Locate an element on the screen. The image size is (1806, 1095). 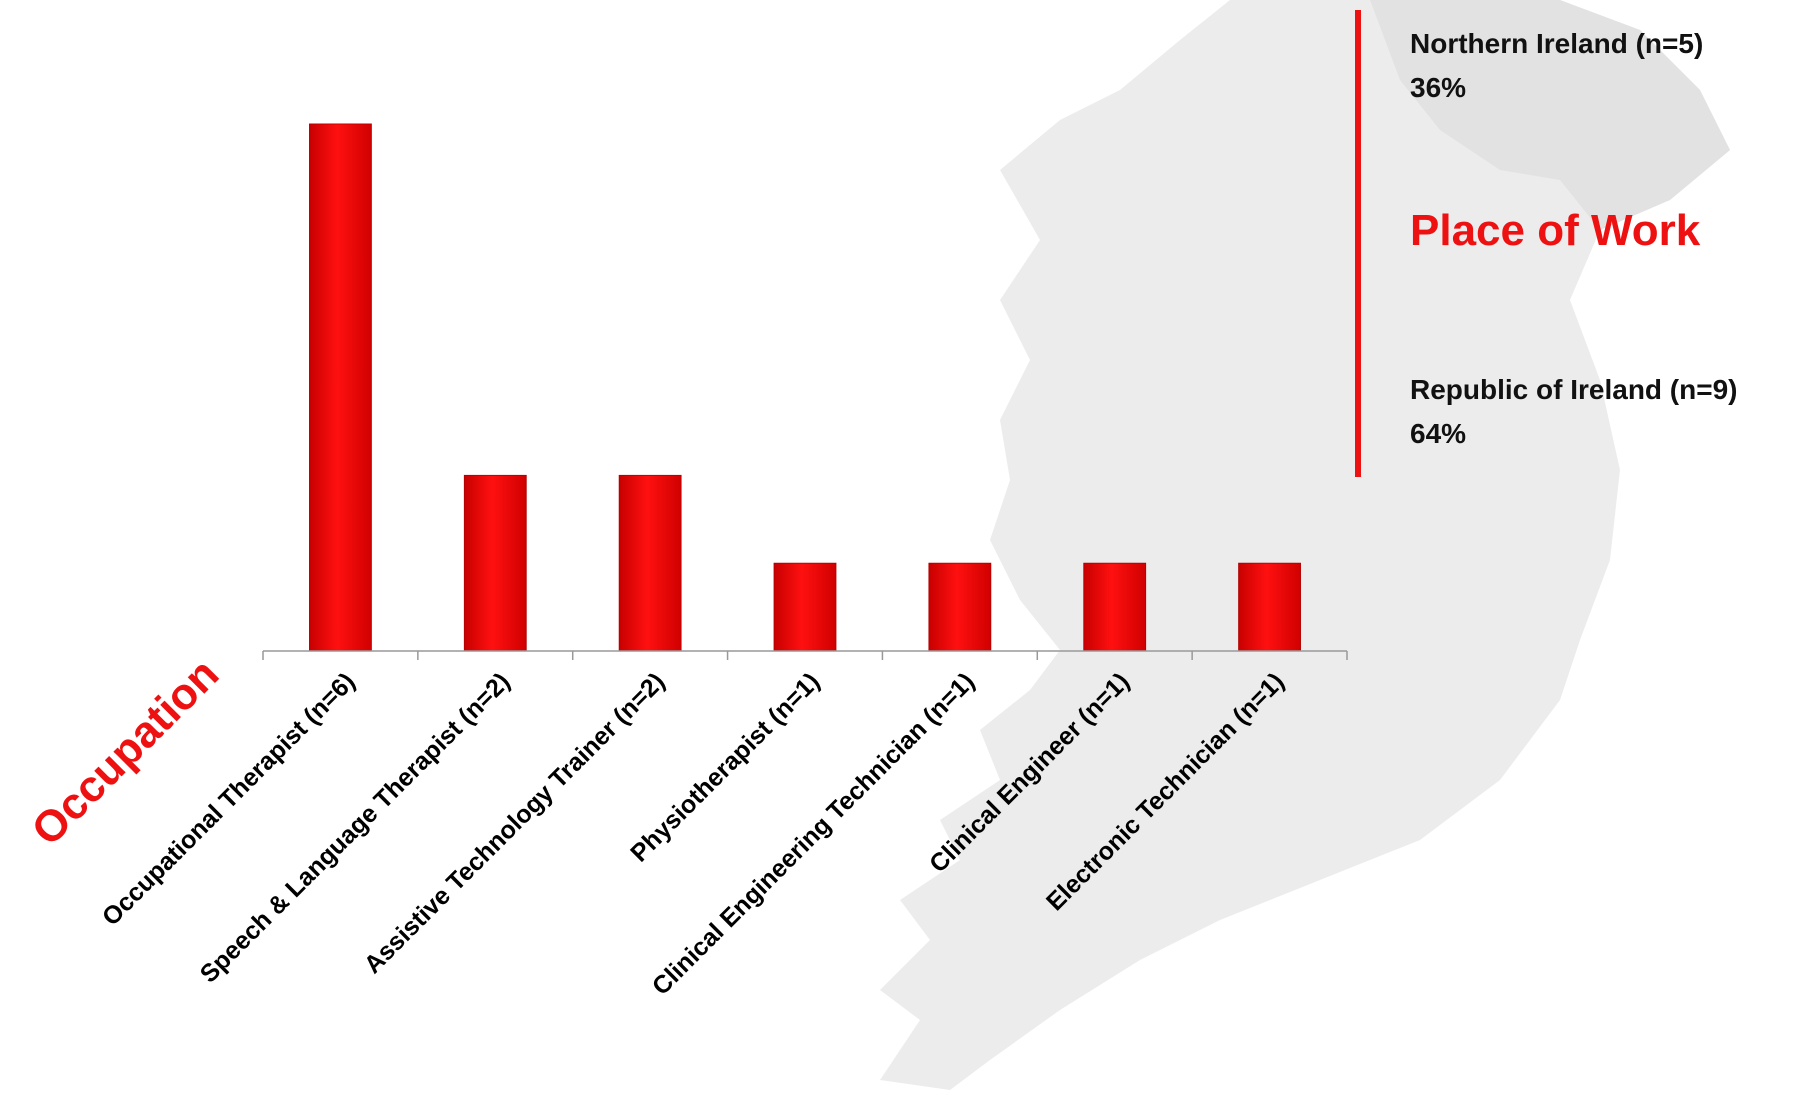
x-tick-label: Speech & Language Therapist (n=2) is located at coordinates (355, 827).